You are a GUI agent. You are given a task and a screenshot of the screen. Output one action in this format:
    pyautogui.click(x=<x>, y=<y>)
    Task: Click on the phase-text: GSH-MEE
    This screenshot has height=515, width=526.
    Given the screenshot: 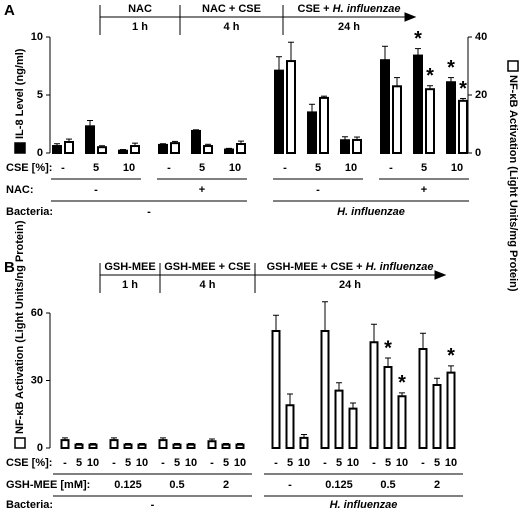 What is the action you would take?
    pyautogui.click(x=129, y=267)
    